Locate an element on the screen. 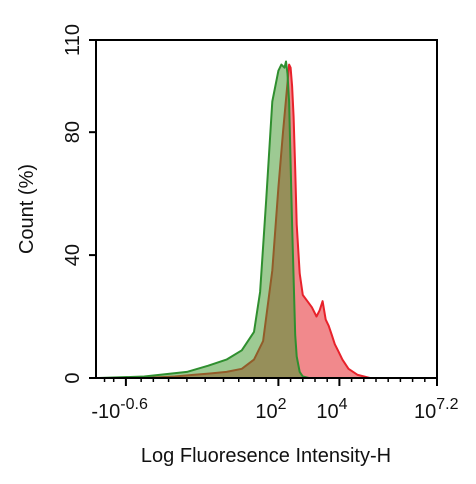  x-tick-label: 10⁴ is located at coordinates (331, 409).